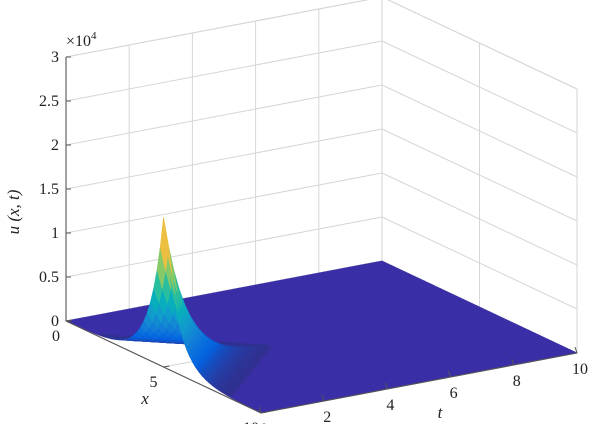 The height and width of the screenshot is (424, 600). What do you see at coordinates (55, 233) in the screenshot?
I see `z-tick-label: 1` at bounding box center [55, 233].